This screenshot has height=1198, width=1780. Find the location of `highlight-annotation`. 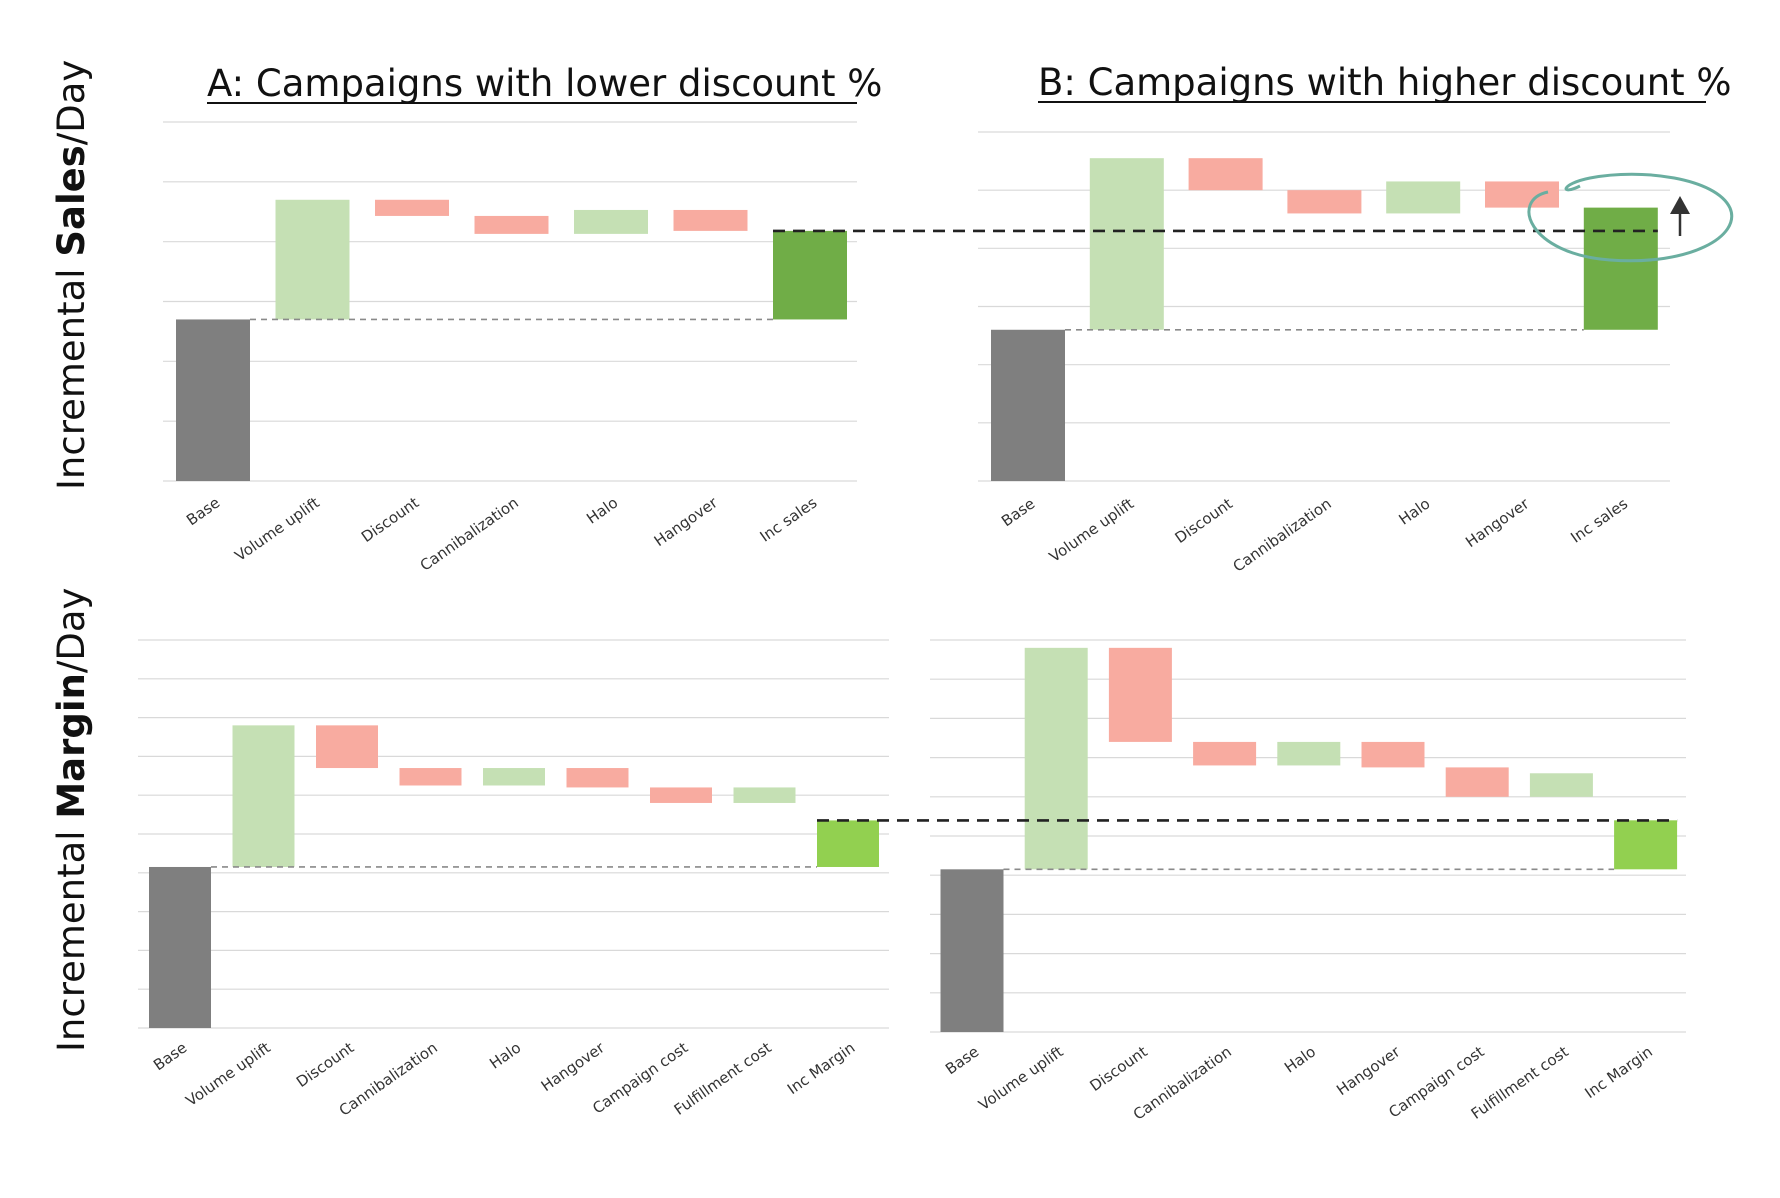

highlight-annotation is located at coordinates (1630, 217).